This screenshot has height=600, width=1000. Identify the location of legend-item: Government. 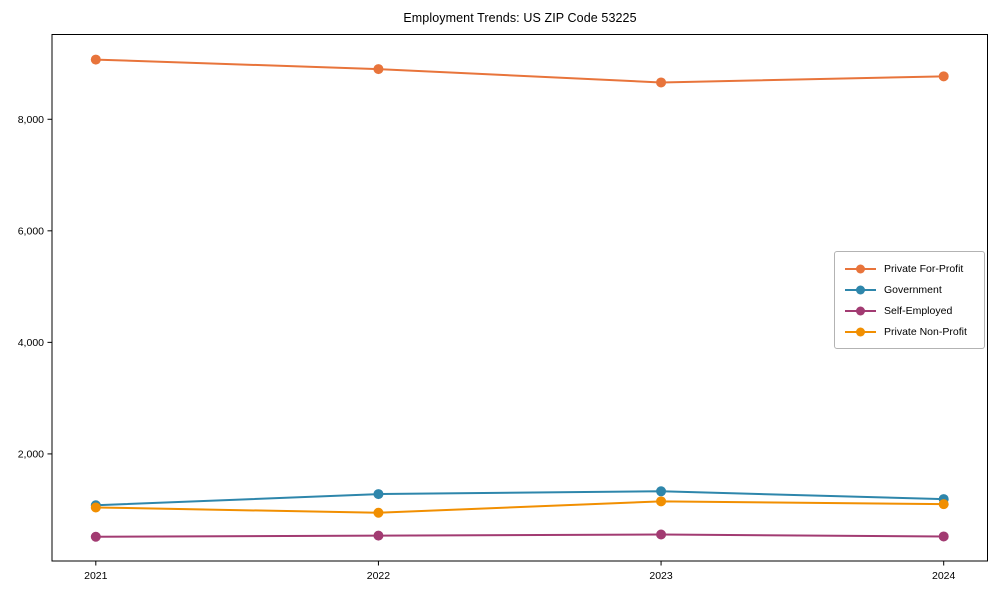
(909, 289).